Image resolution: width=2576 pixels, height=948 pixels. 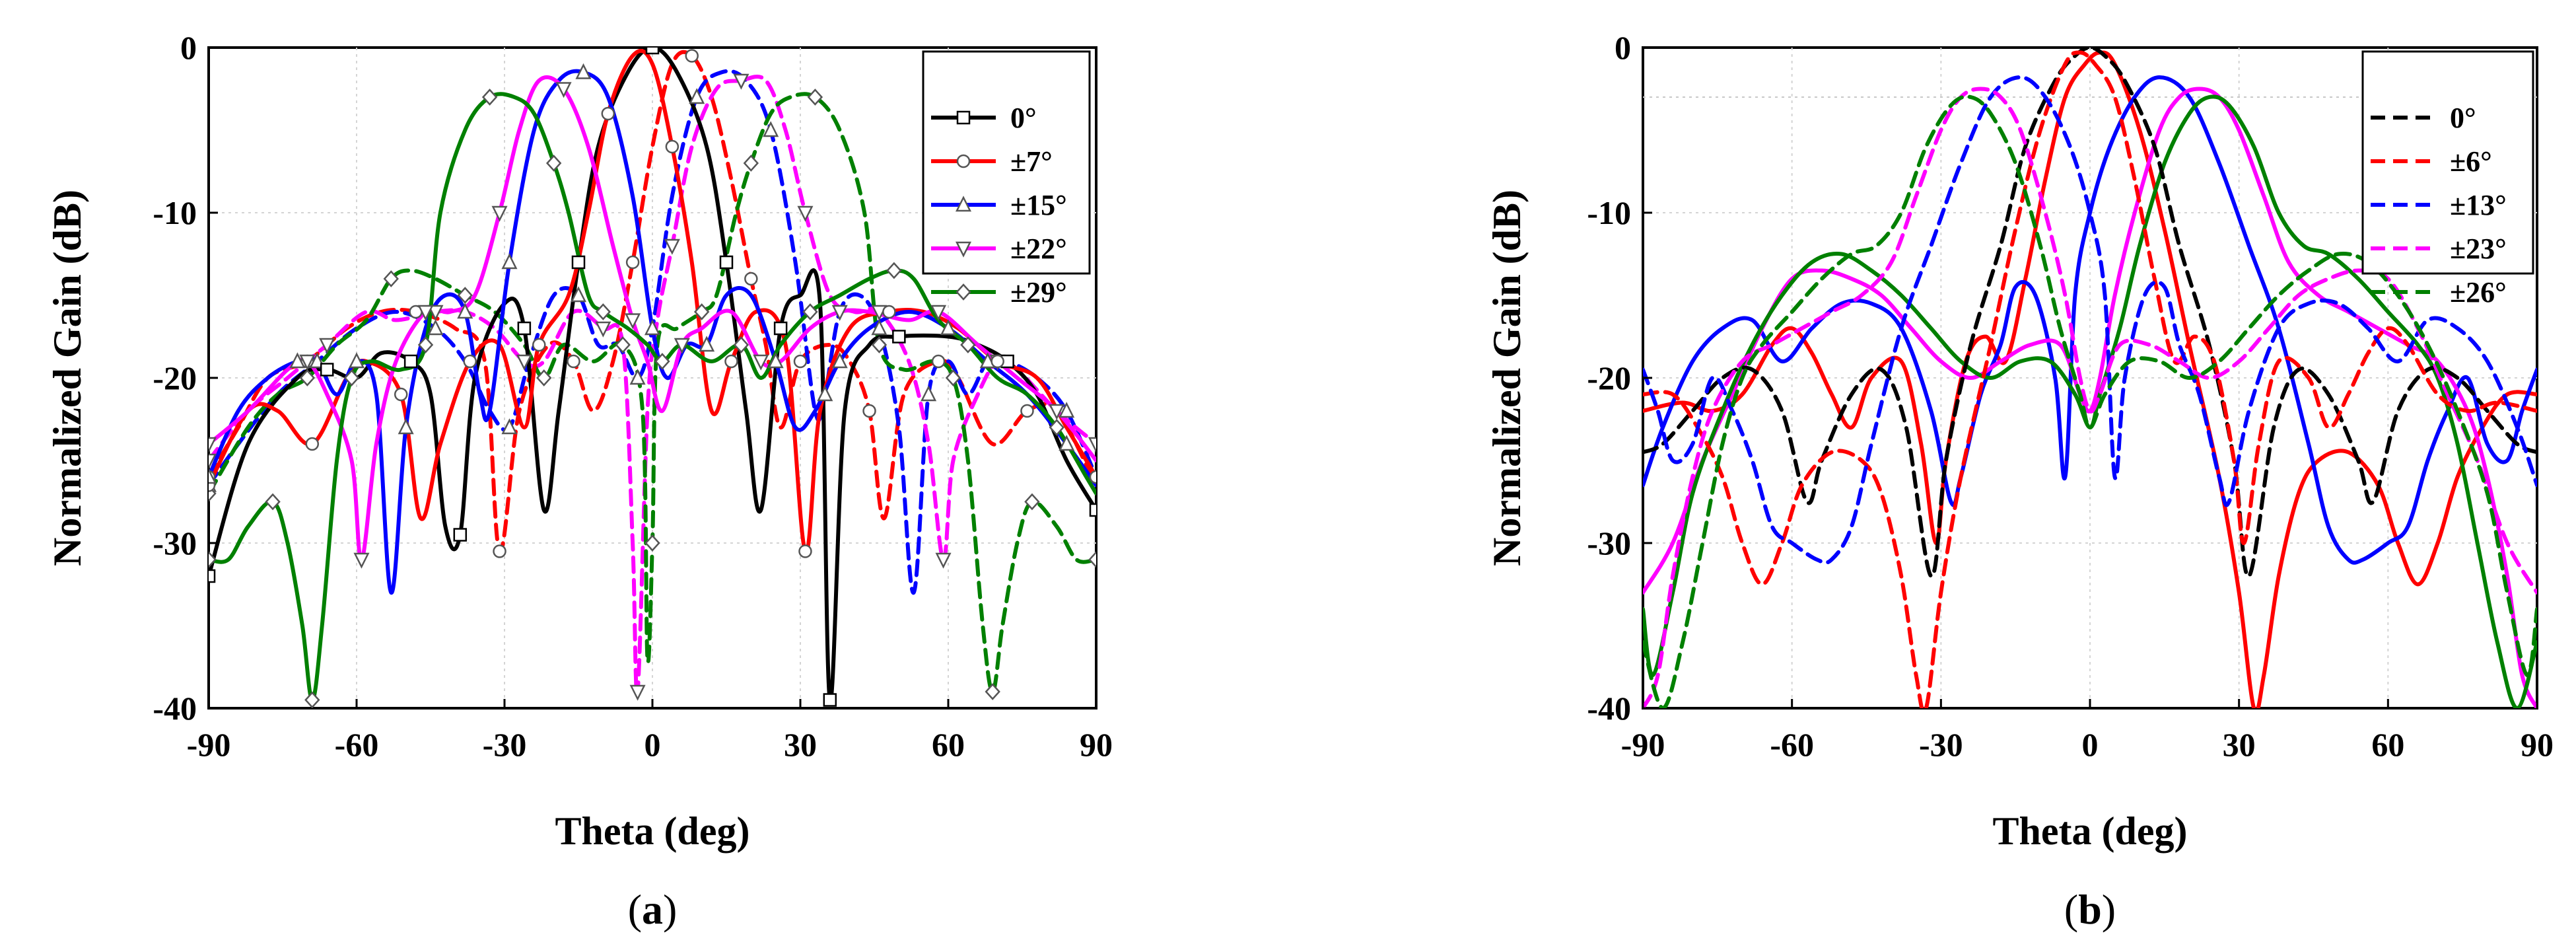 I want to click on legend-label: ±7°, so click(x=1031, y=161).